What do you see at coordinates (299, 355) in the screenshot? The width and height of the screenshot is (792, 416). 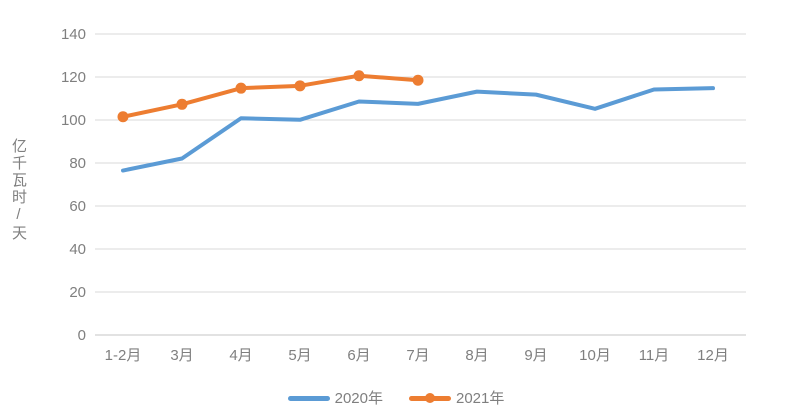 I see `x-axis-tick-label: 5月` at bounding box center [299, 355].